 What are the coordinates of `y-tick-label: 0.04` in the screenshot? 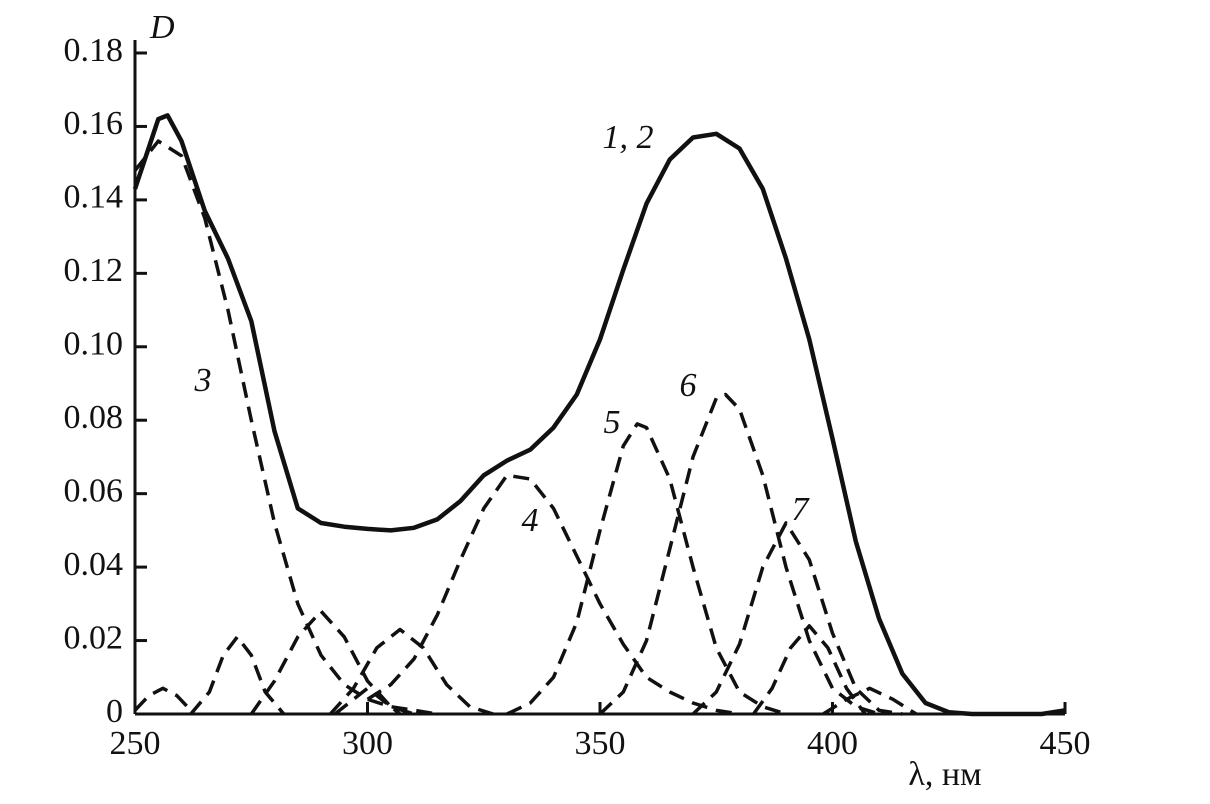 It's located at (94, 564).